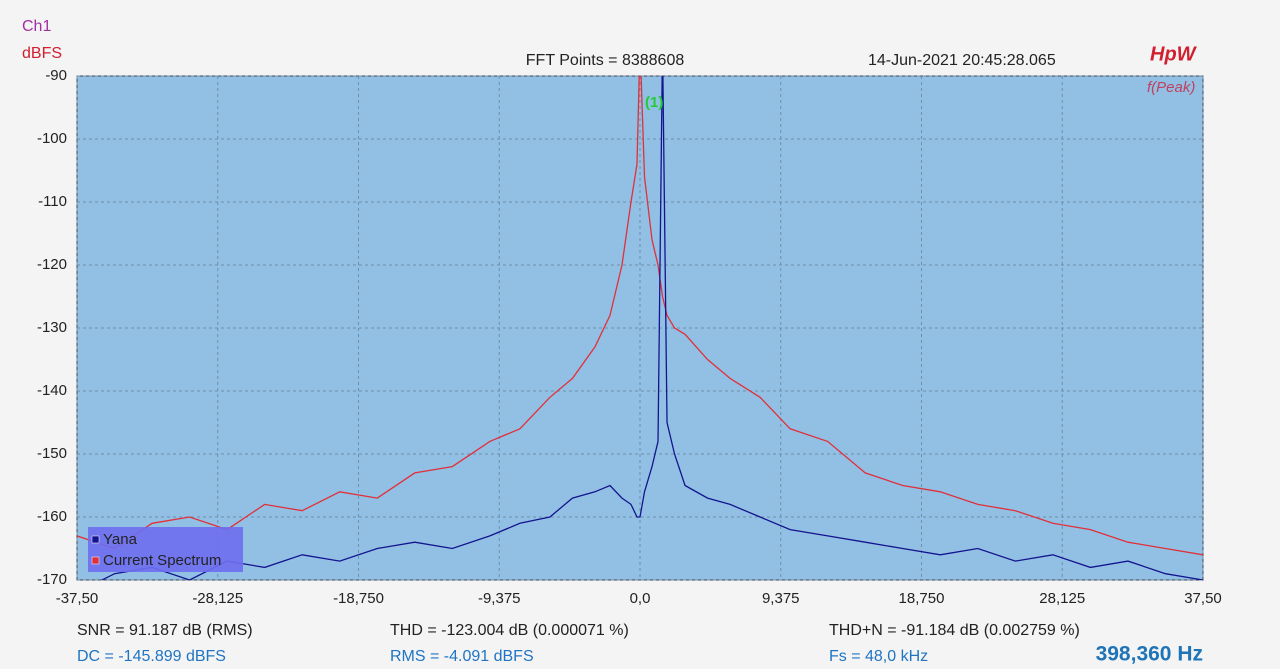 The width and height of the screenshot is (1280, 669). Describe the element at coordinates (36, 26) in the screenshot. I see `channel-label: Ch1` at that location.